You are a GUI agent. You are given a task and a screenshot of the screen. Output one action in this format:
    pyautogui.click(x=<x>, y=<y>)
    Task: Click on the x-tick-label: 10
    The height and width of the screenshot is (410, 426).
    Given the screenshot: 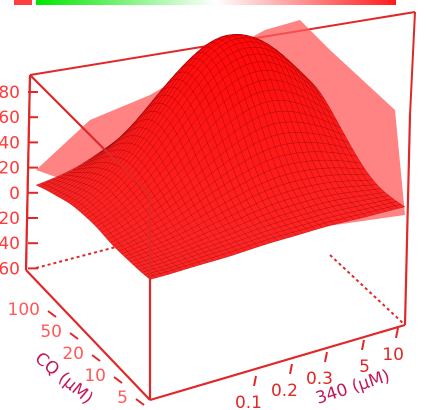 What is the action you would take?
    pyautogui.click(x=393, y=355)
    